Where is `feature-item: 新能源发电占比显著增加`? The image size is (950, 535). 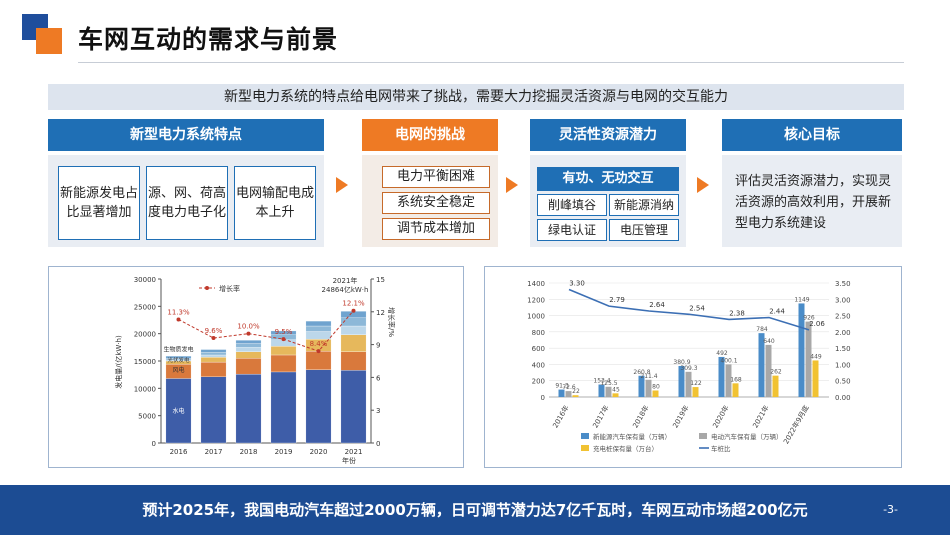 feature-item: 新能源发电占比显著增加 is located at coordinates (99, 203).